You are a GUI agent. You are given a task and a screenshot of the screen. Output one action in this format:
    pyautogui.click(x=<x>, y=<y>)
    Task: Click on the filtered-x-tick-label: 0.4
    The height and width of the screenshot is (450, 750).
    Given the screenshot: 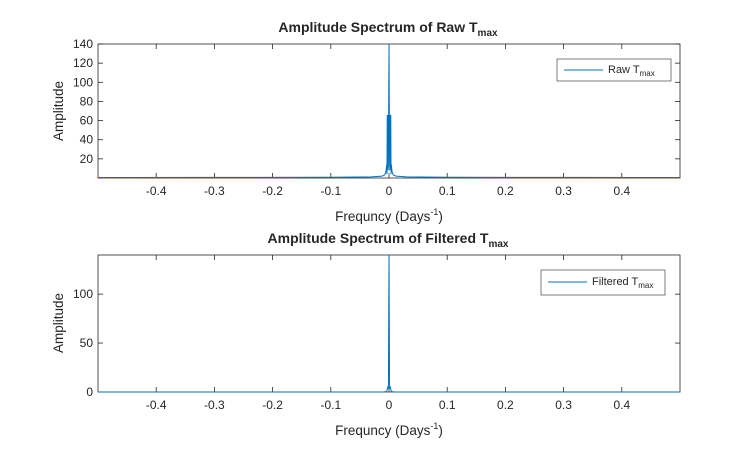 What is the action you would take?
    pyautogui.click(x=621, y=405)
    